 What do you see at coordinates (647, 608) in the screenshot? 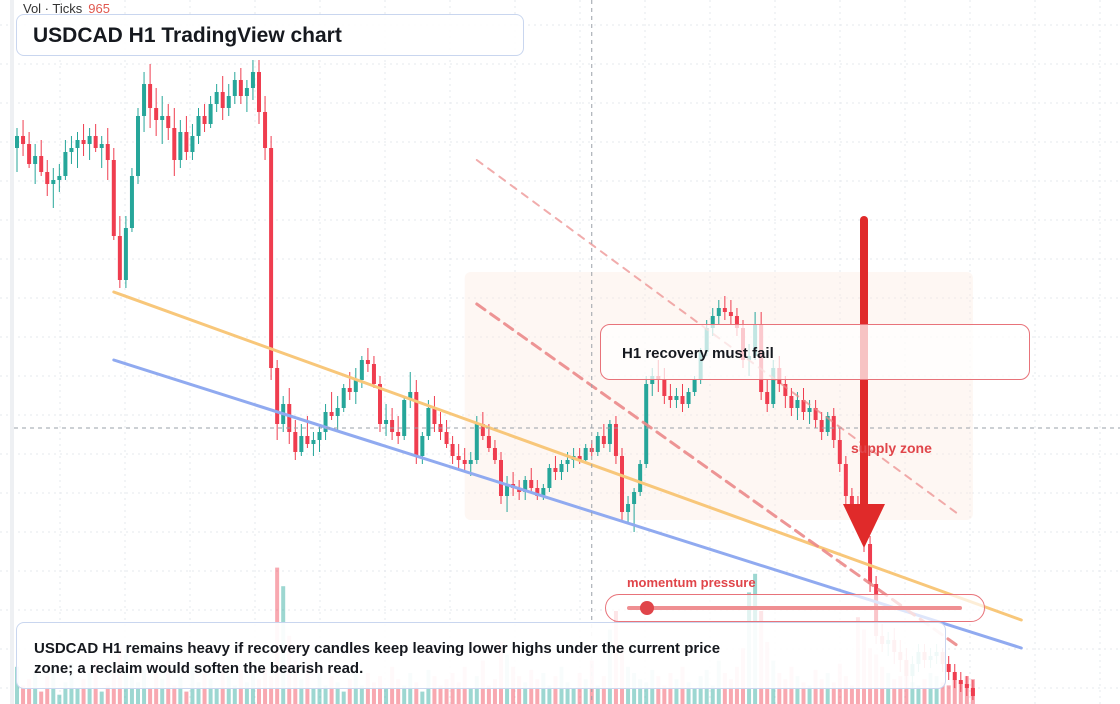
I see `momentum-knob` at bounding box center [647, 608].